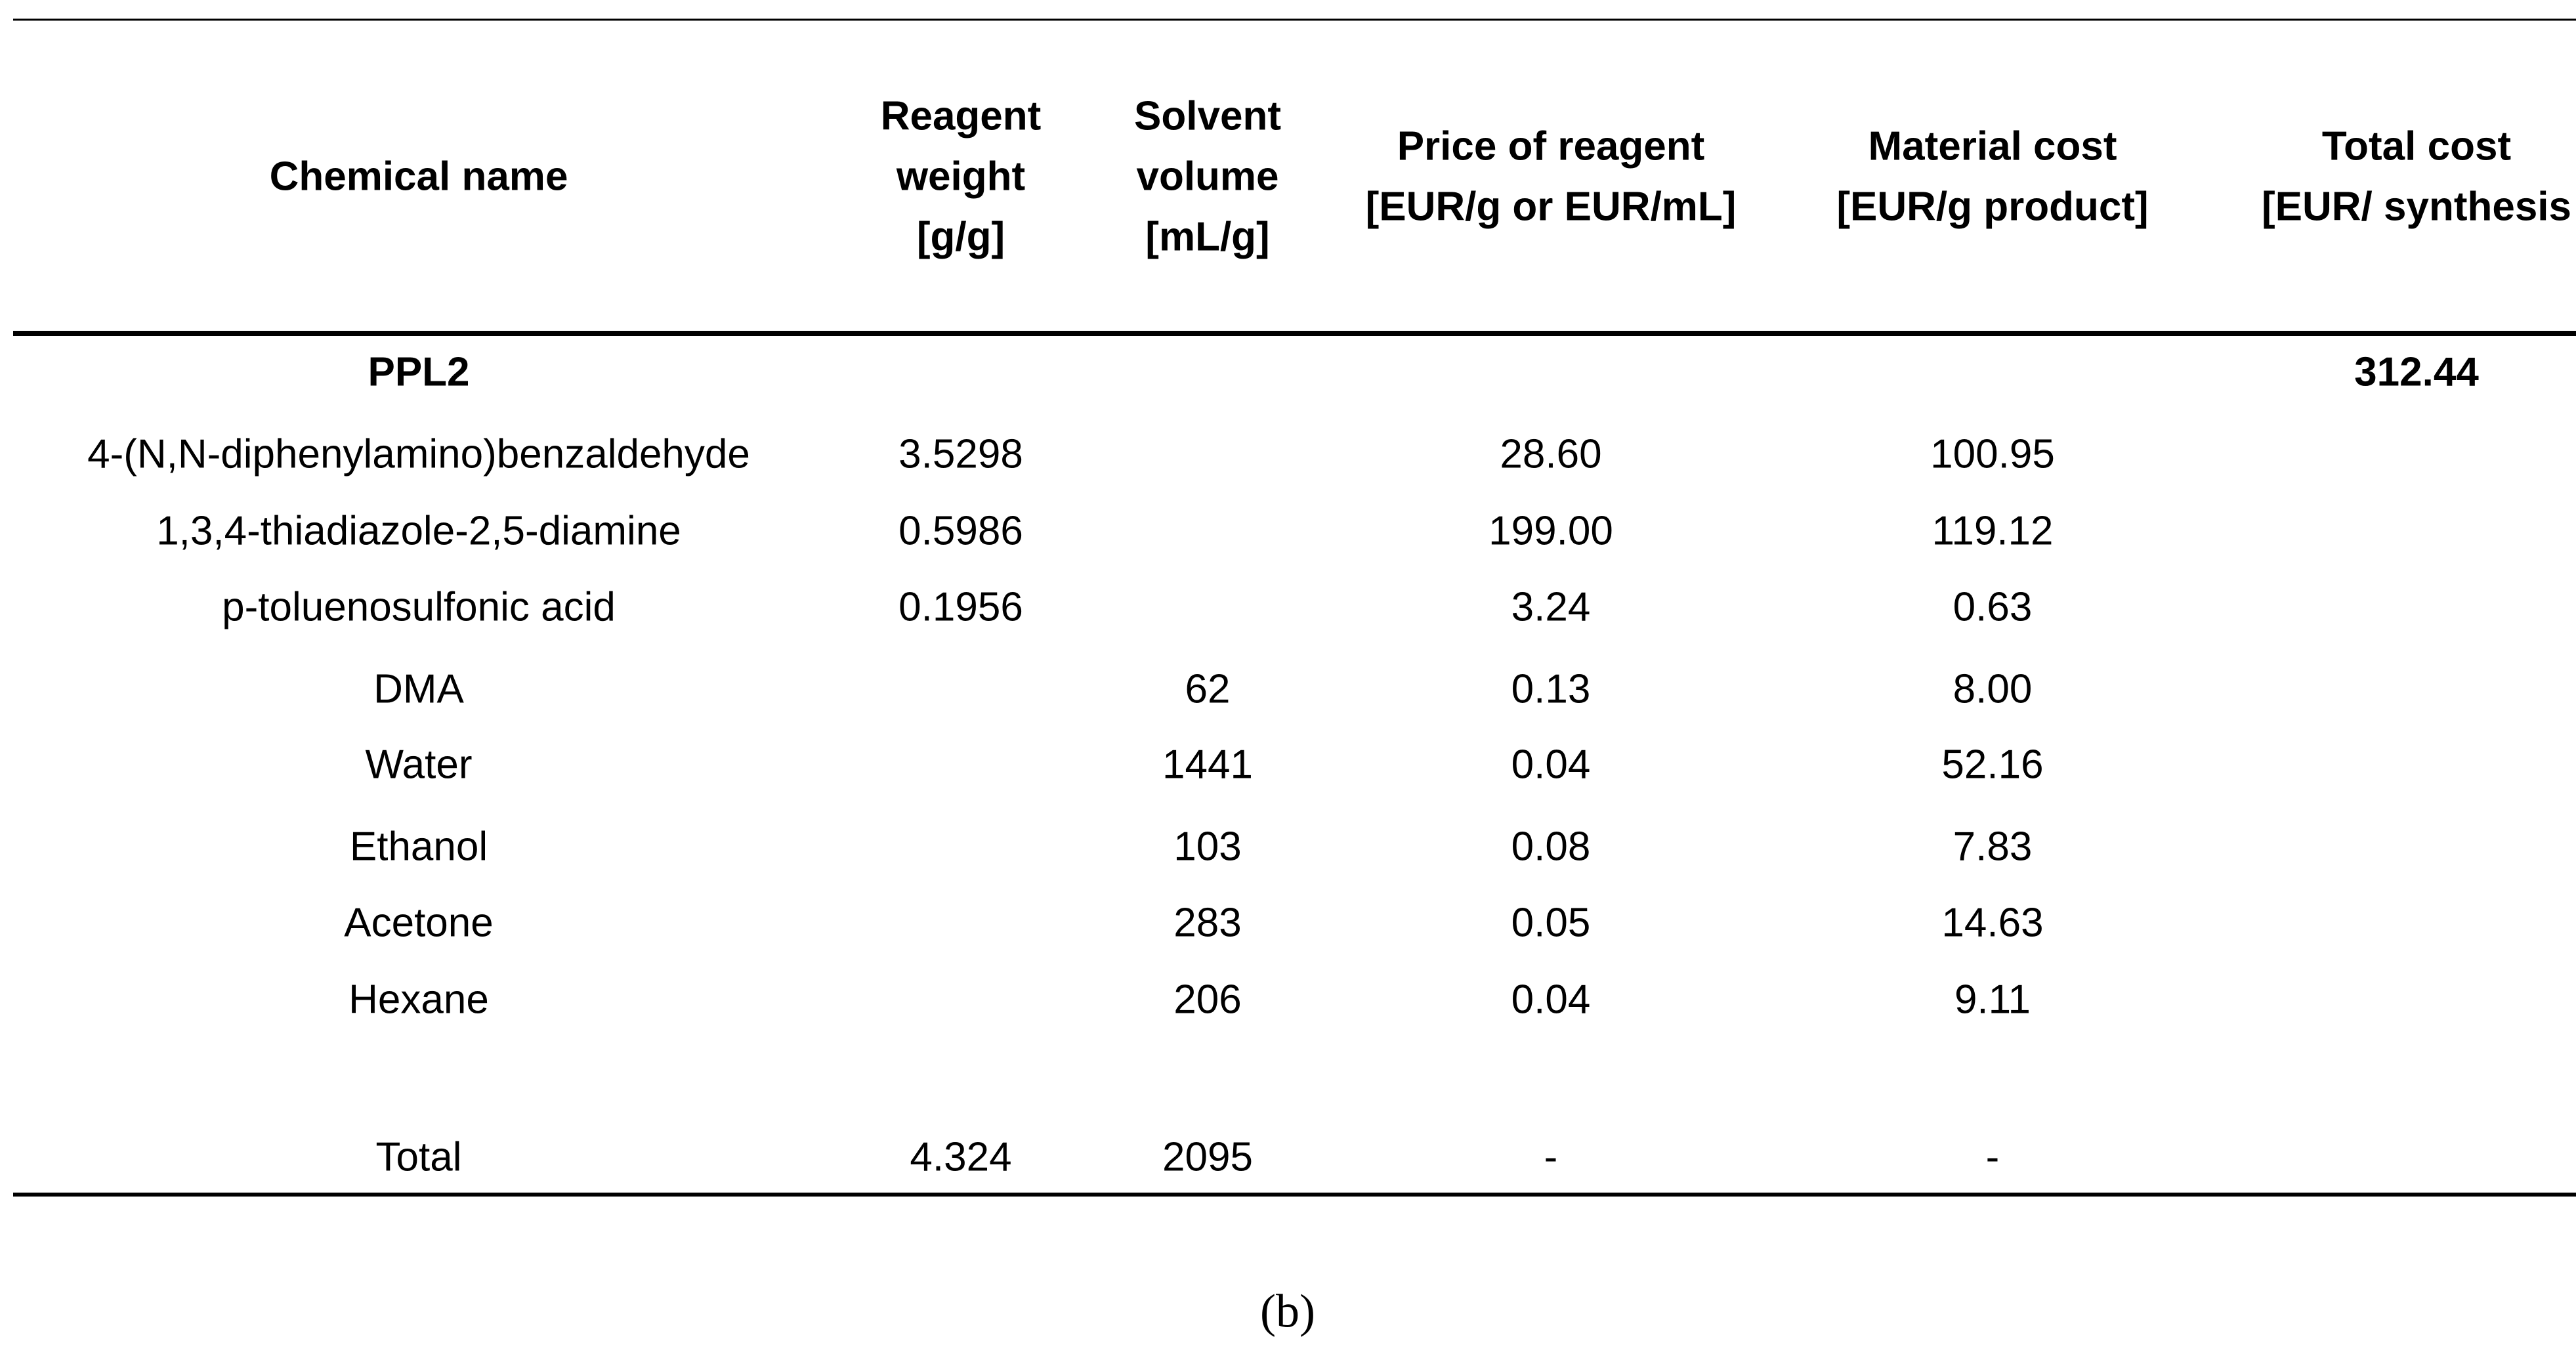  I want to click on cell: 8.00, so click(1993, 688).